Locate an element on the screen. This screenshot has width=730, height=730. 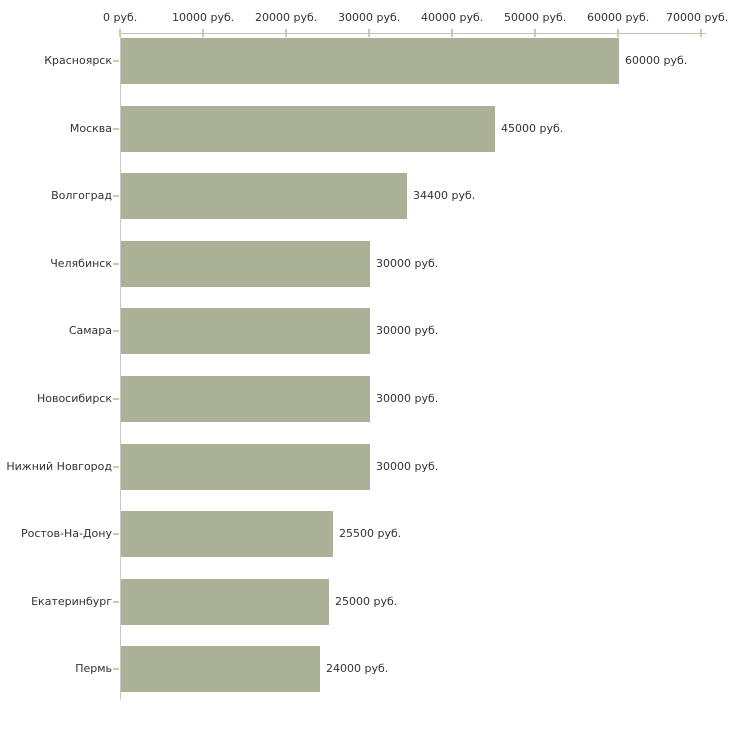
x-axis-tick-label: 10000 руб. is located at coordinates (203, 17).